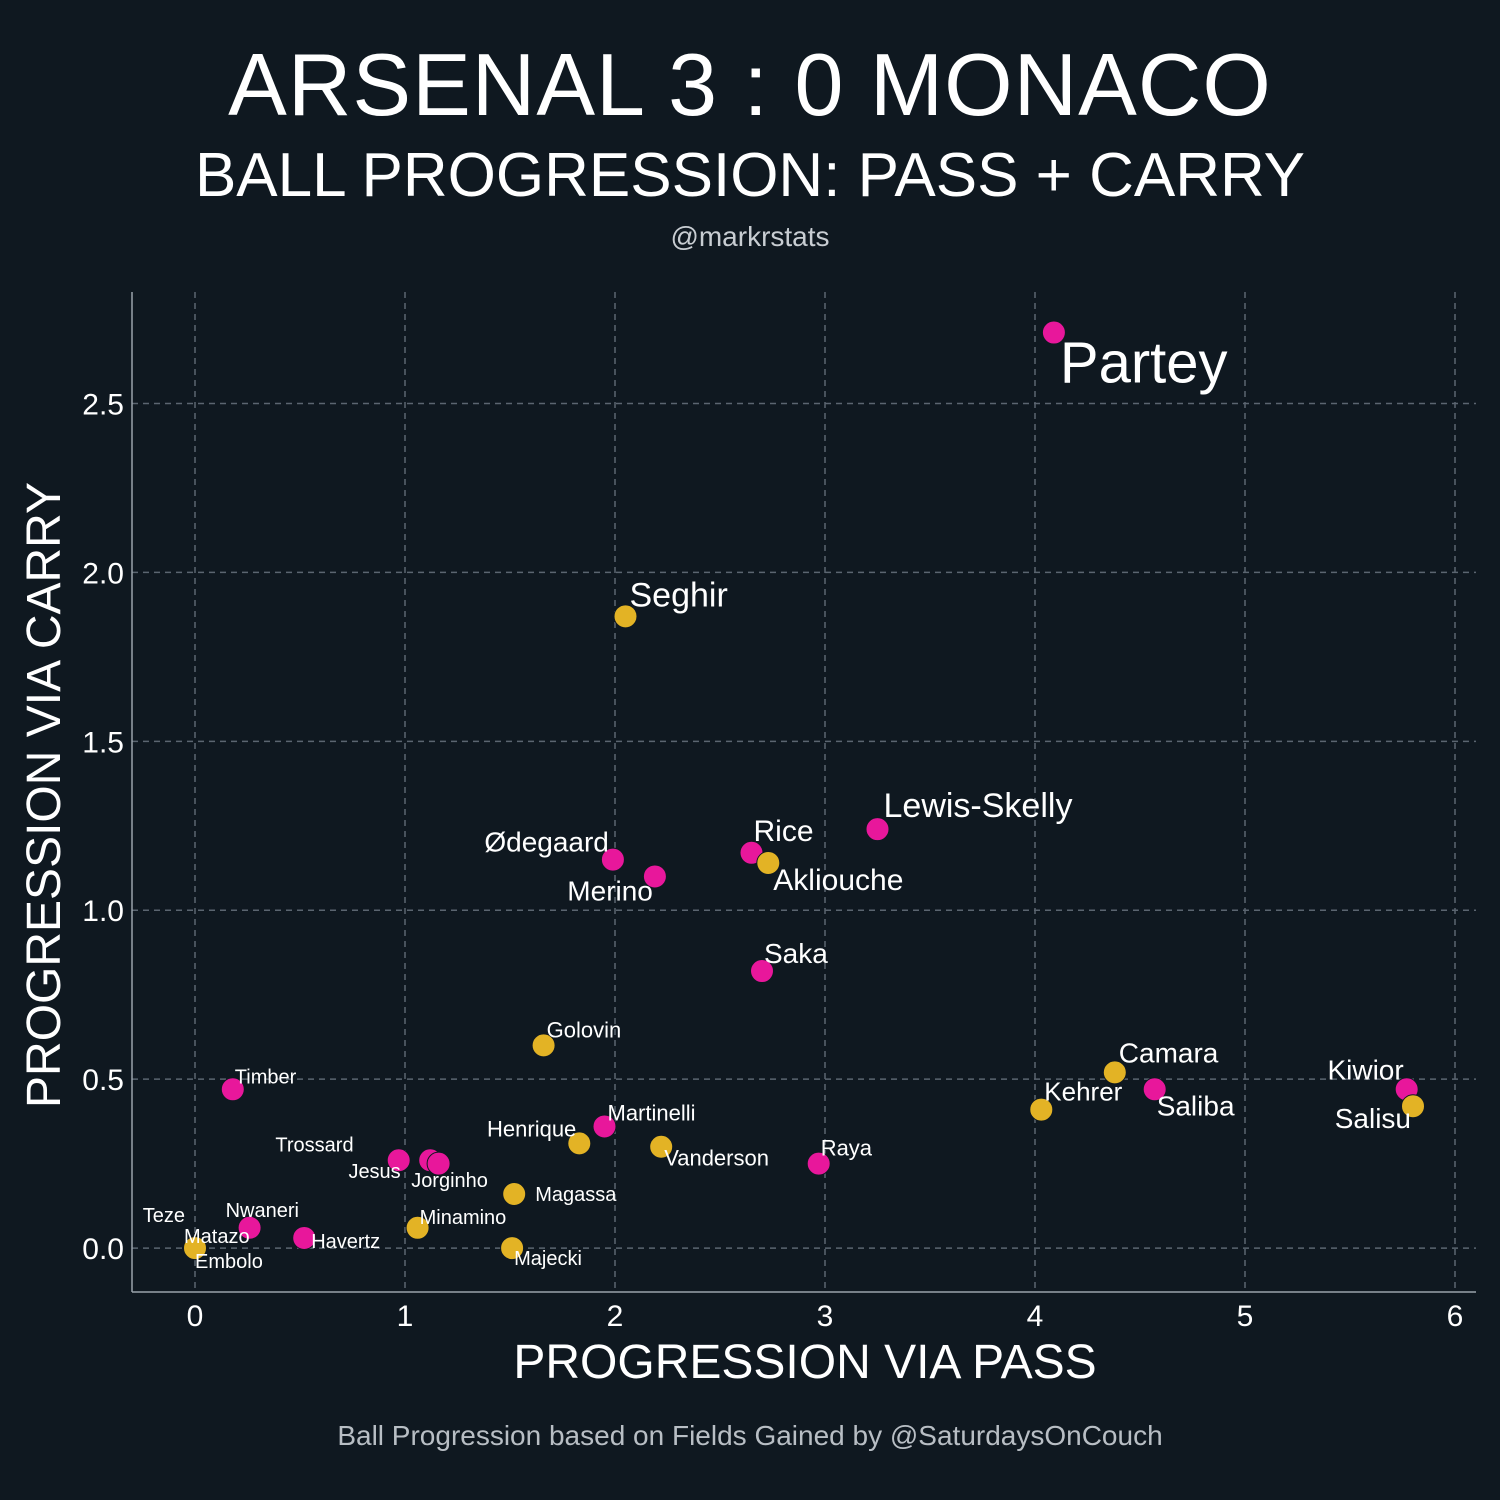 This screenshot has height=1500, width=1500. I want to click on chart-subtitle: BALL PROGRESSION: PASS + CARRY, so click(750, 175).